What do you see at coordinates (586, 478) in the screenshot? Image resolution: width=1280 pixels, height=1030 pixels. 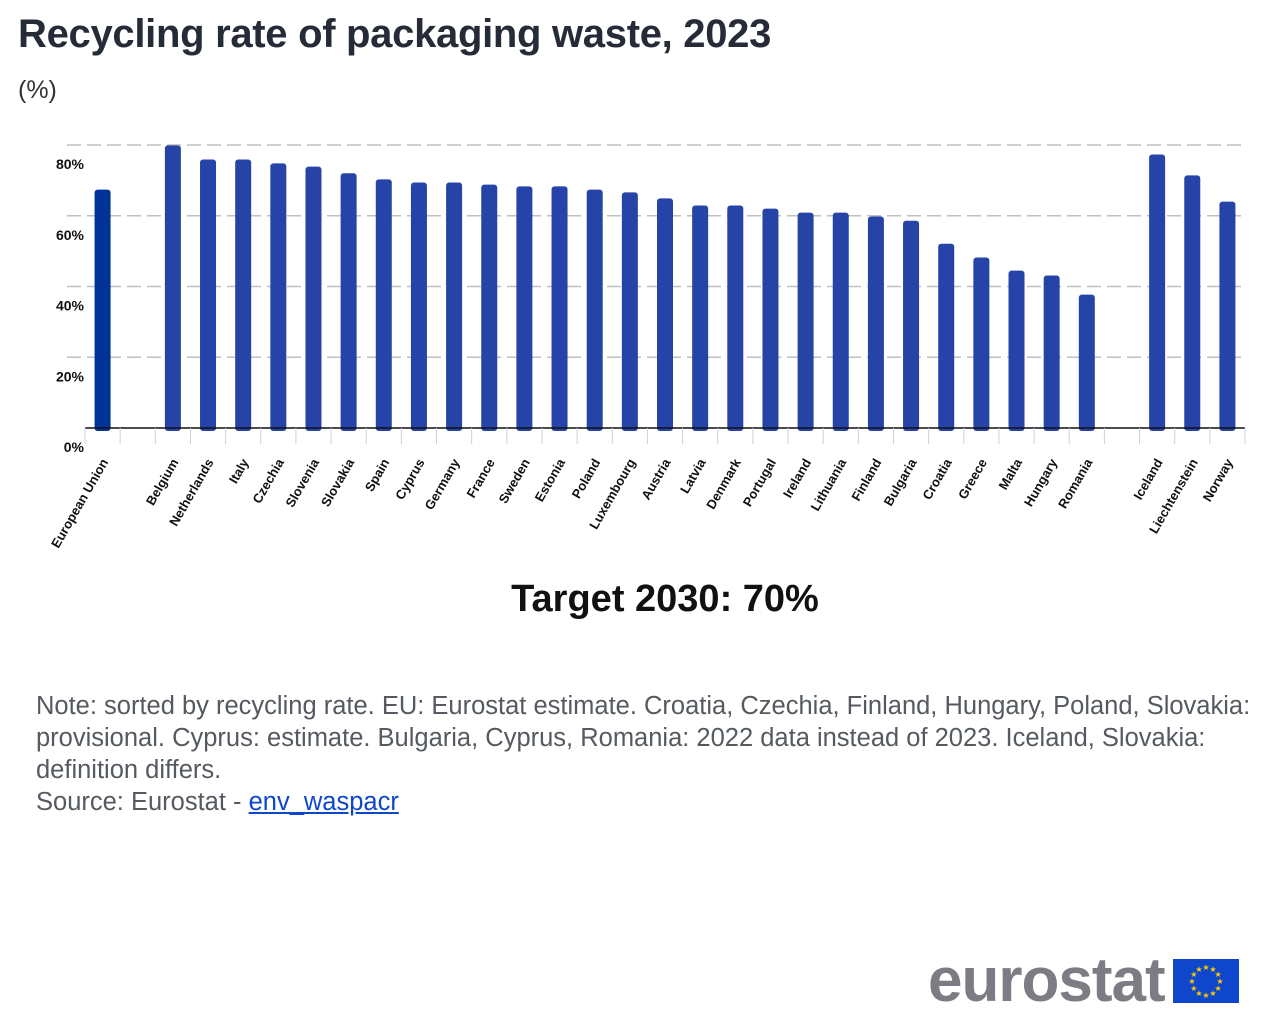 I see `x-tick-label: Poland` at bounding box center [586, 478].